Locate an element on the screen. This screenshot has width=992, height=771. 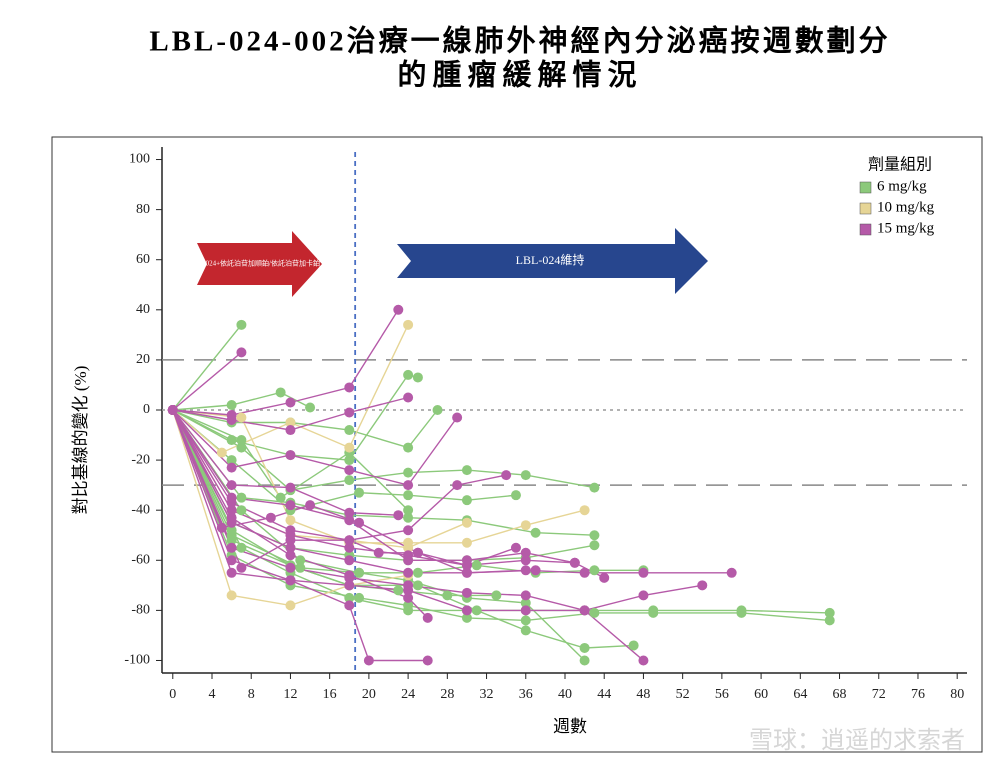
y-tick-label: 60 is located at coordinates (143, 259).